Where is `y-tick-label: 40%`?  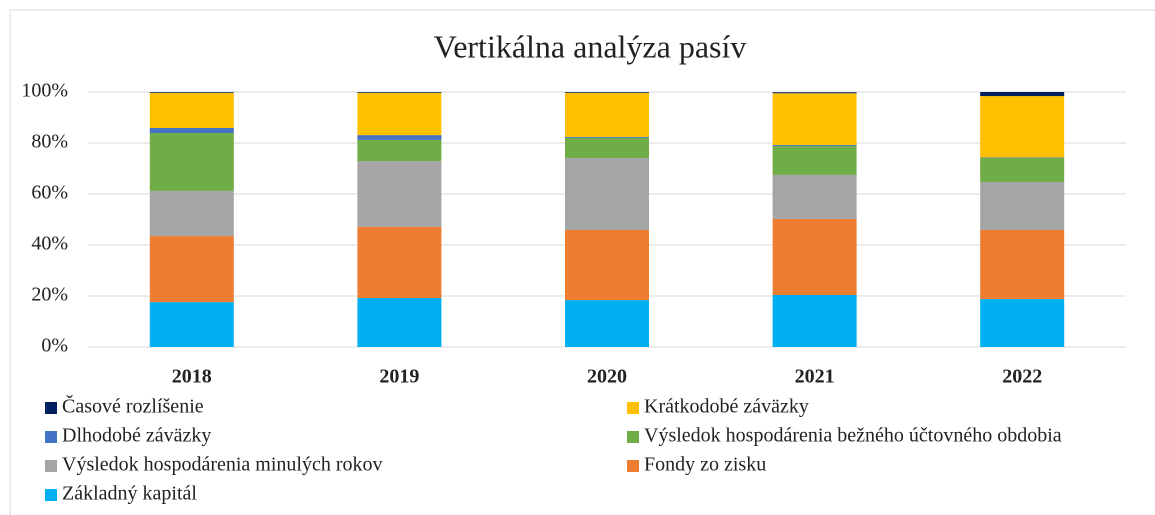
y-tick-label: 40% is located at coordinates (49, 244).